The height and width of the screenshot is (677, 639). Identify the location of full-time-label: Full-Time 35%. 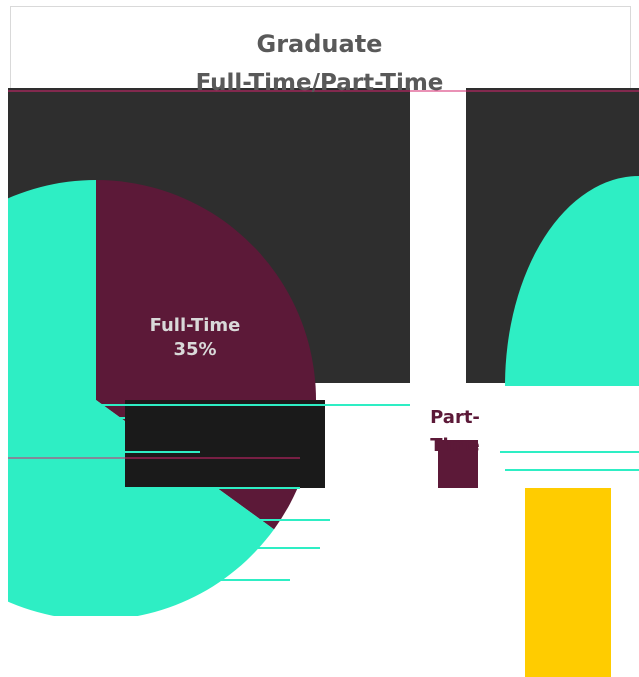
(195, 338).